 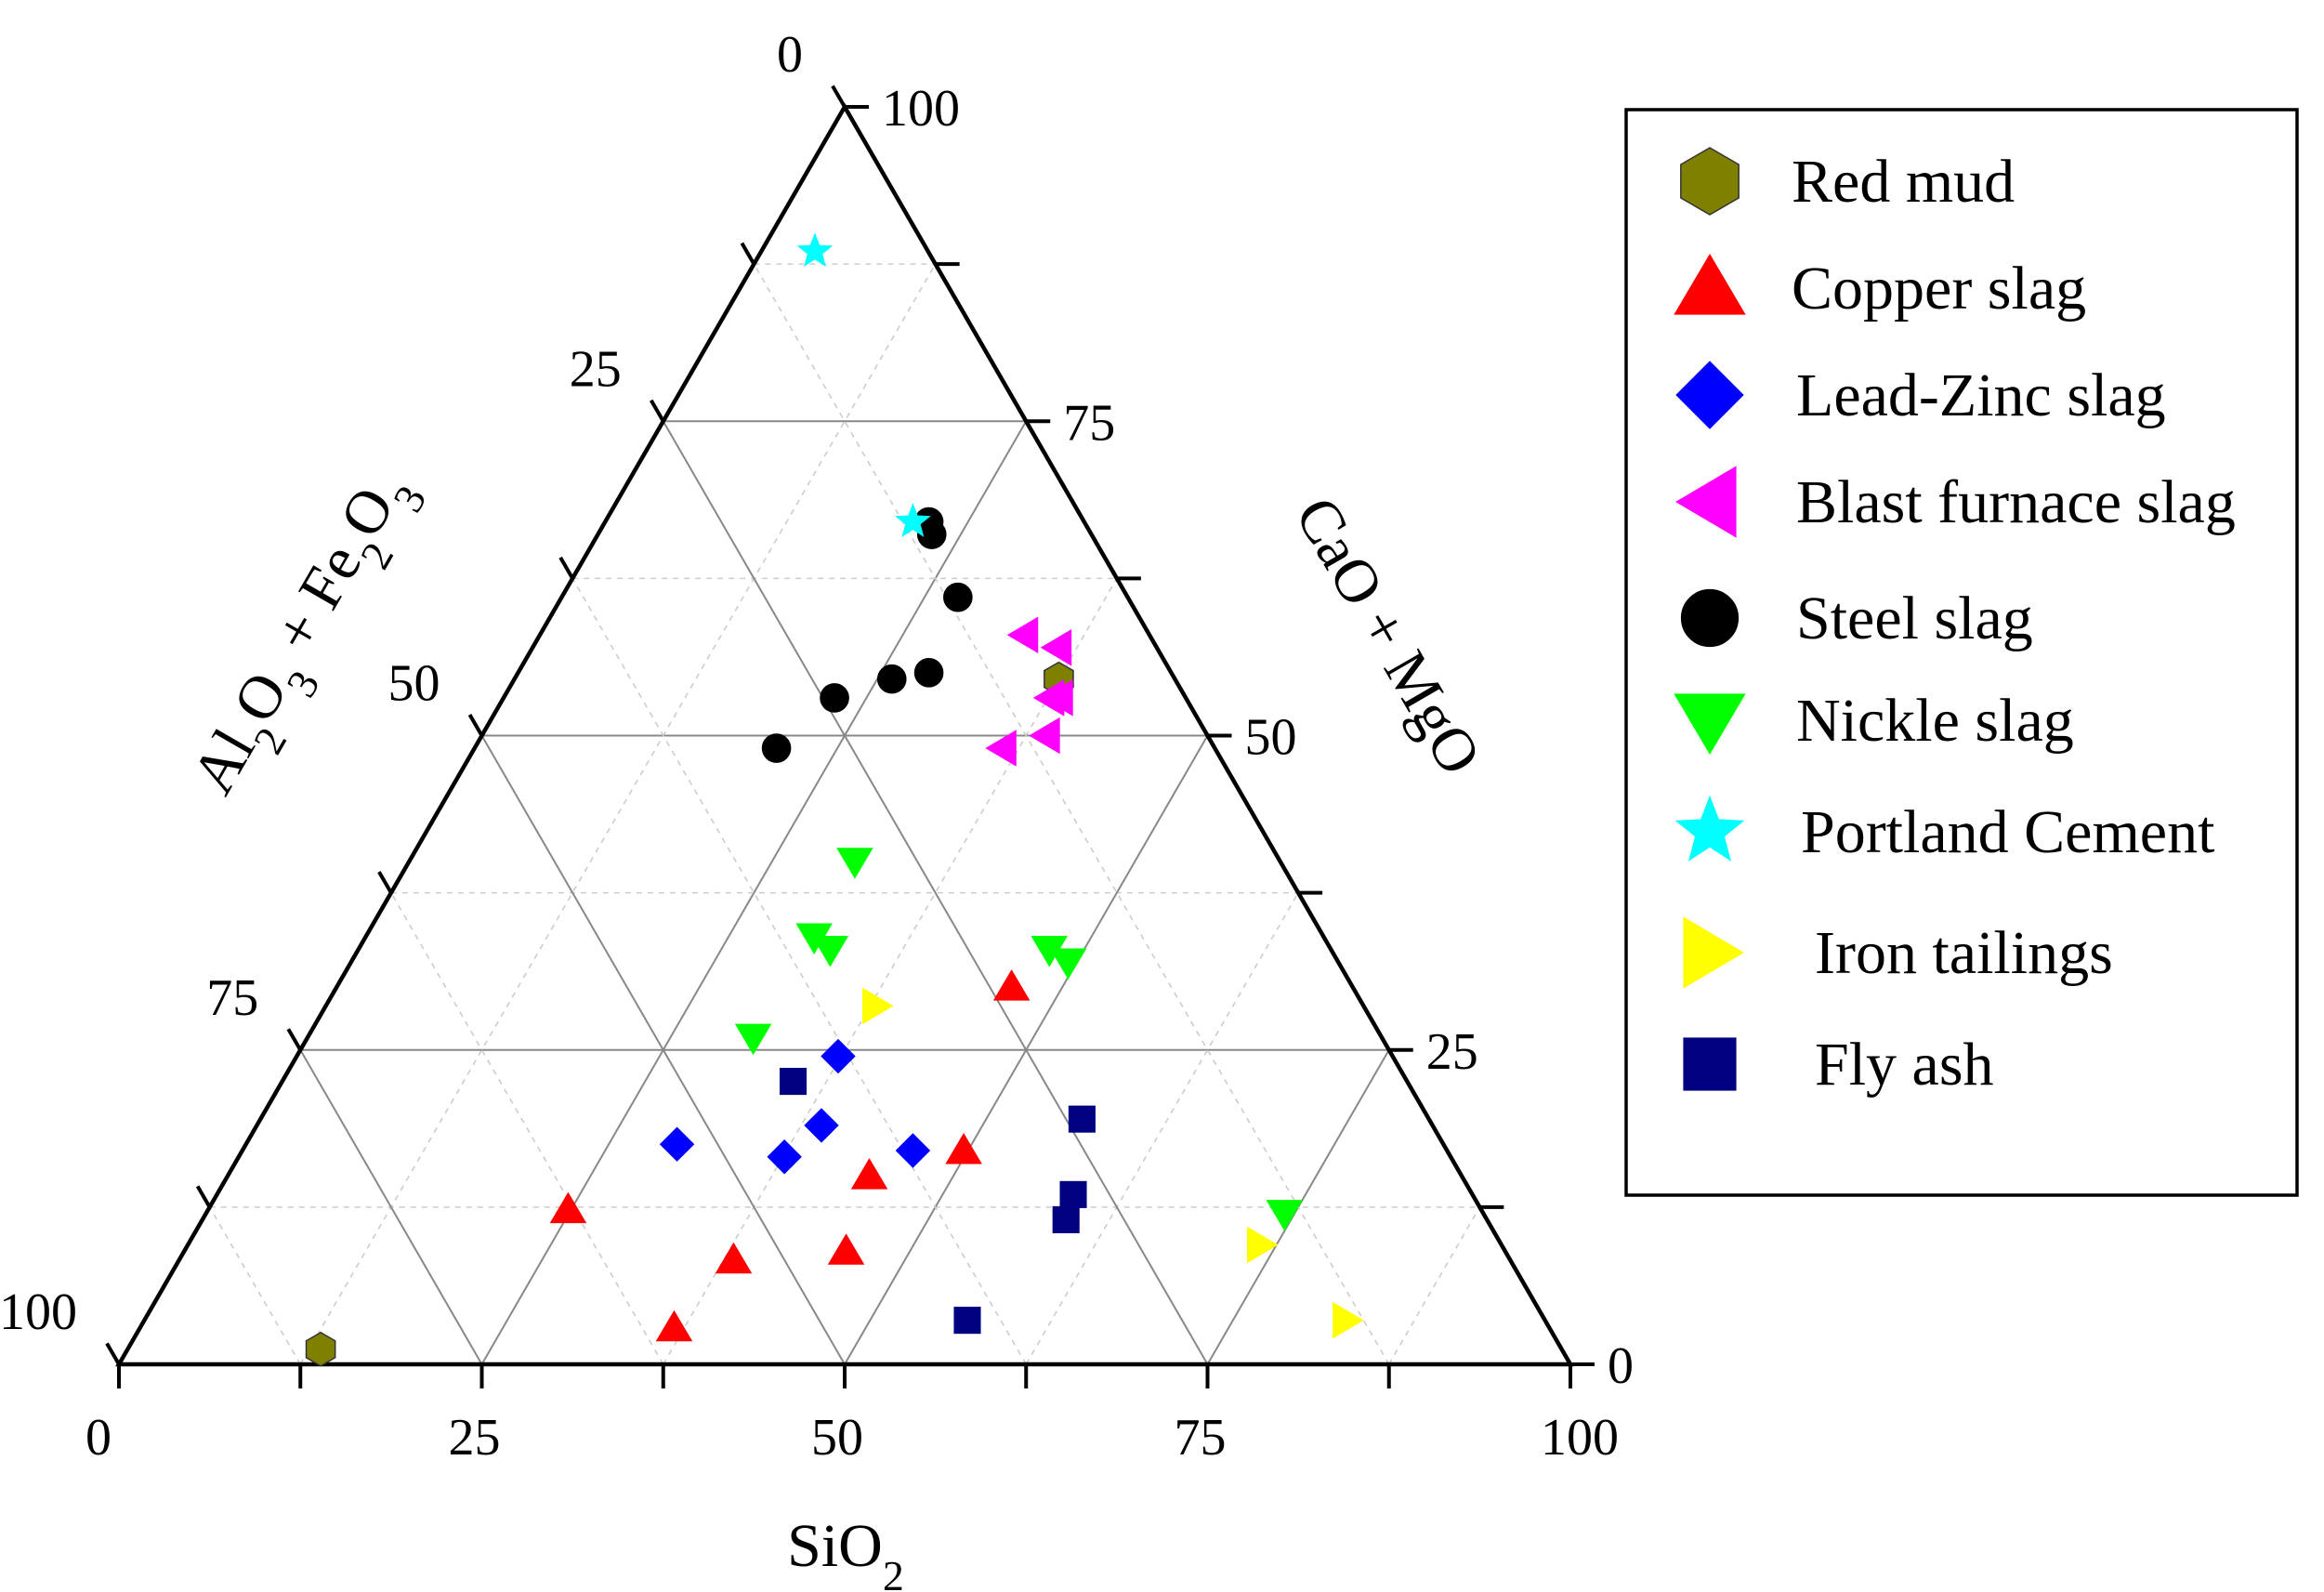 I want to click on legend-item-red-mud: Red mud, so click(x=1848, y=181).